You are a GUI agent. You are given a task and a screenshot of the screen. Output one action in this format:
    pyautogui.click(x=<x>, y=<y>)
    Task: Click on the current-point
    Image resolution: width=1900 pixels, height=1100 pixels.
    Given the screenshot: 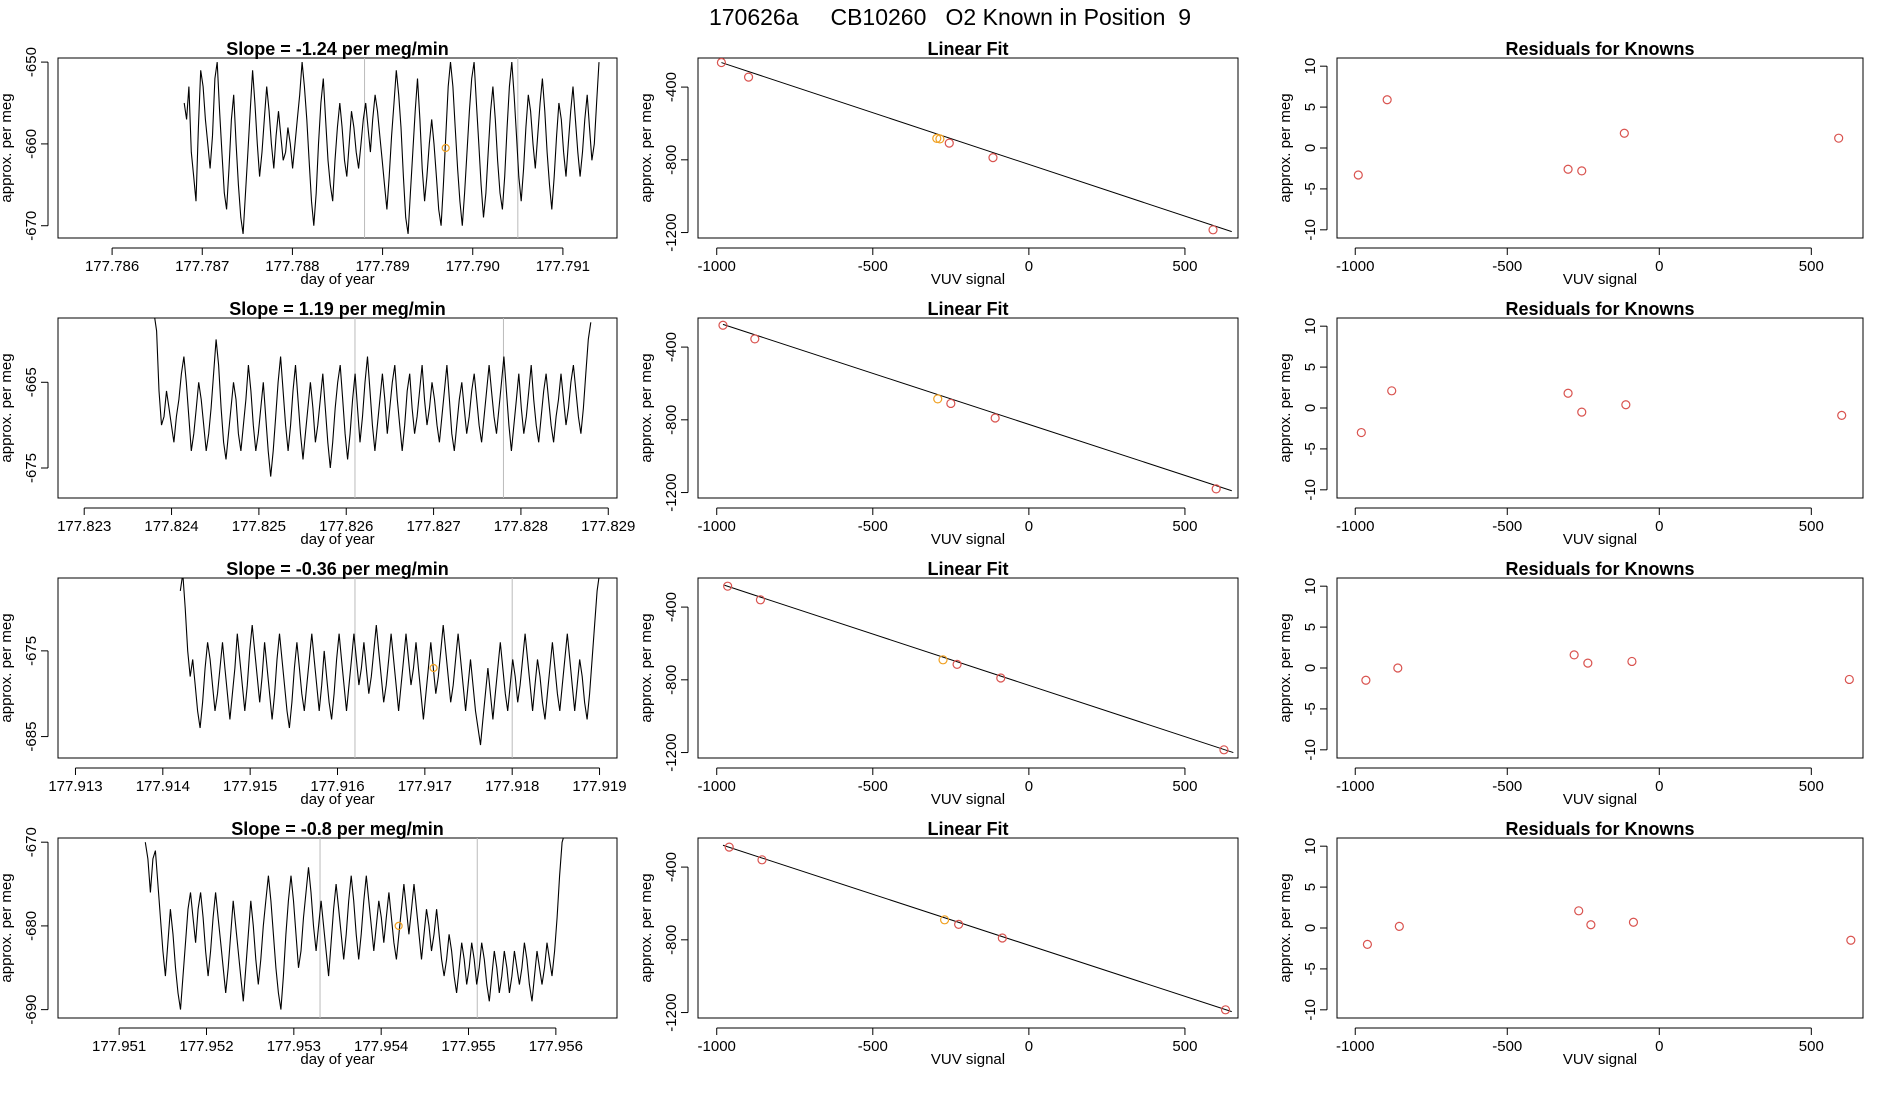 What is the action you would take?
    pyautogui.click(x=943, y=660)
    